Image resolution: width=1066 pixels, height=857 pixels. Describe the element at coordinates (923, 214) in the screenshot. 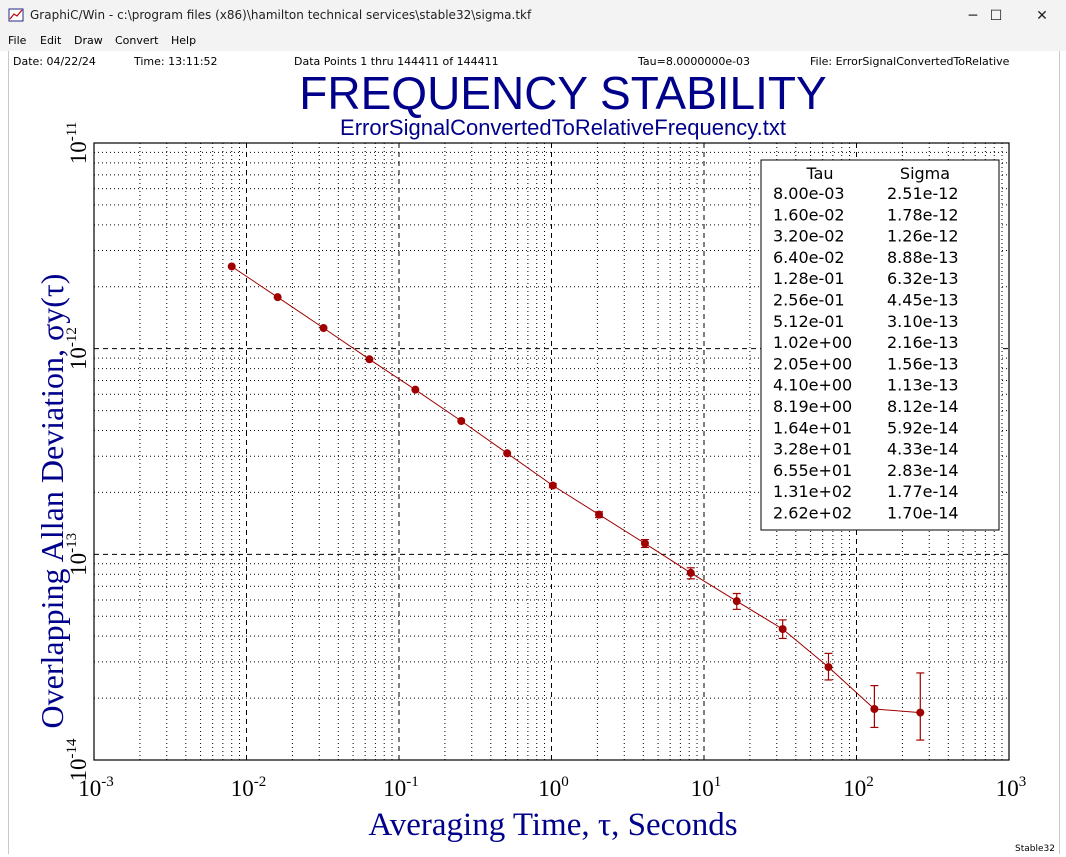

I see `table-cell-sigma: 1.78e-12` at that location.